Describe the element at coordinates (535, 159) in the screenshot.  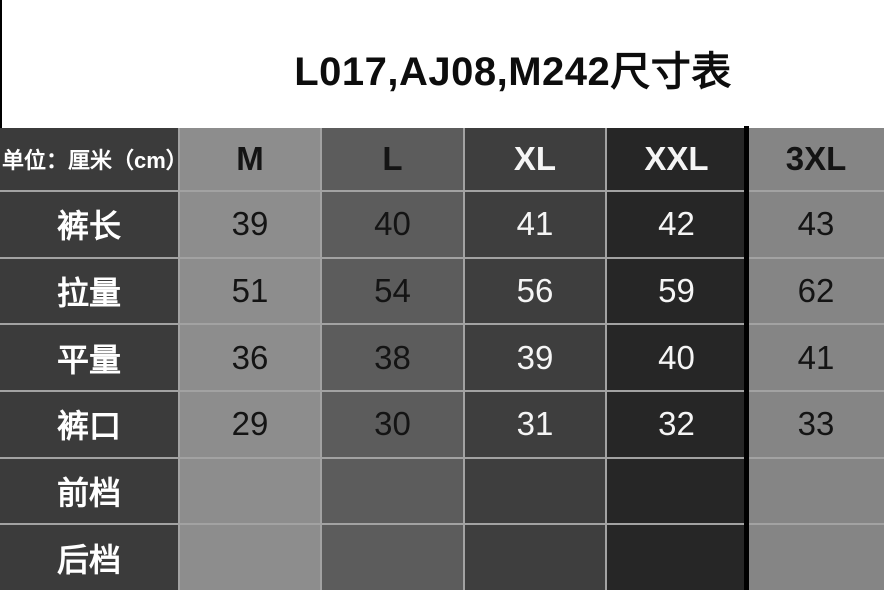
I see `column-header-xl: XL` at that location.